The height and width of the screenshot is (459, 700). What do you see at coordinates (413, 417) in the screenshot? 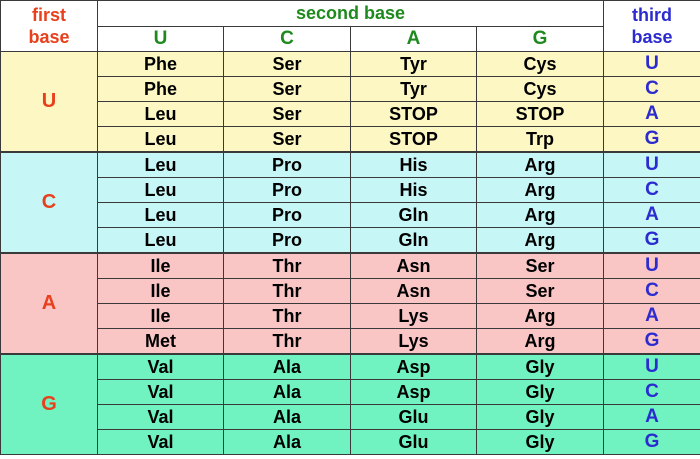
I see `amino-acid-cell: Glu` at bounding box center [413, 417].